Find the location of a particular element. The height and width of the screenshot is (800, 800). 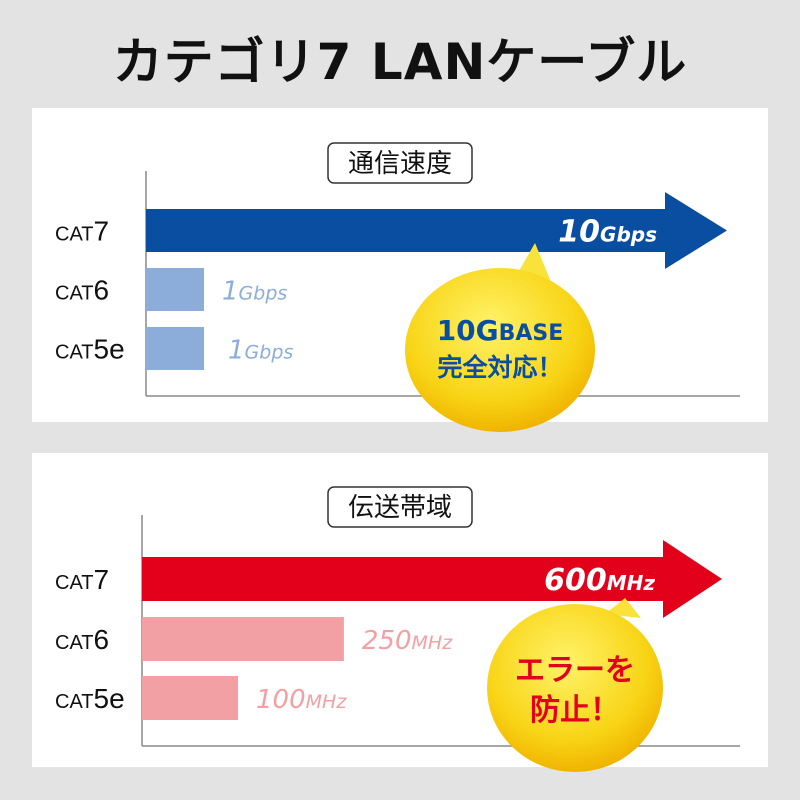

value-label: 100MHz is located at coordinates (301, 700).